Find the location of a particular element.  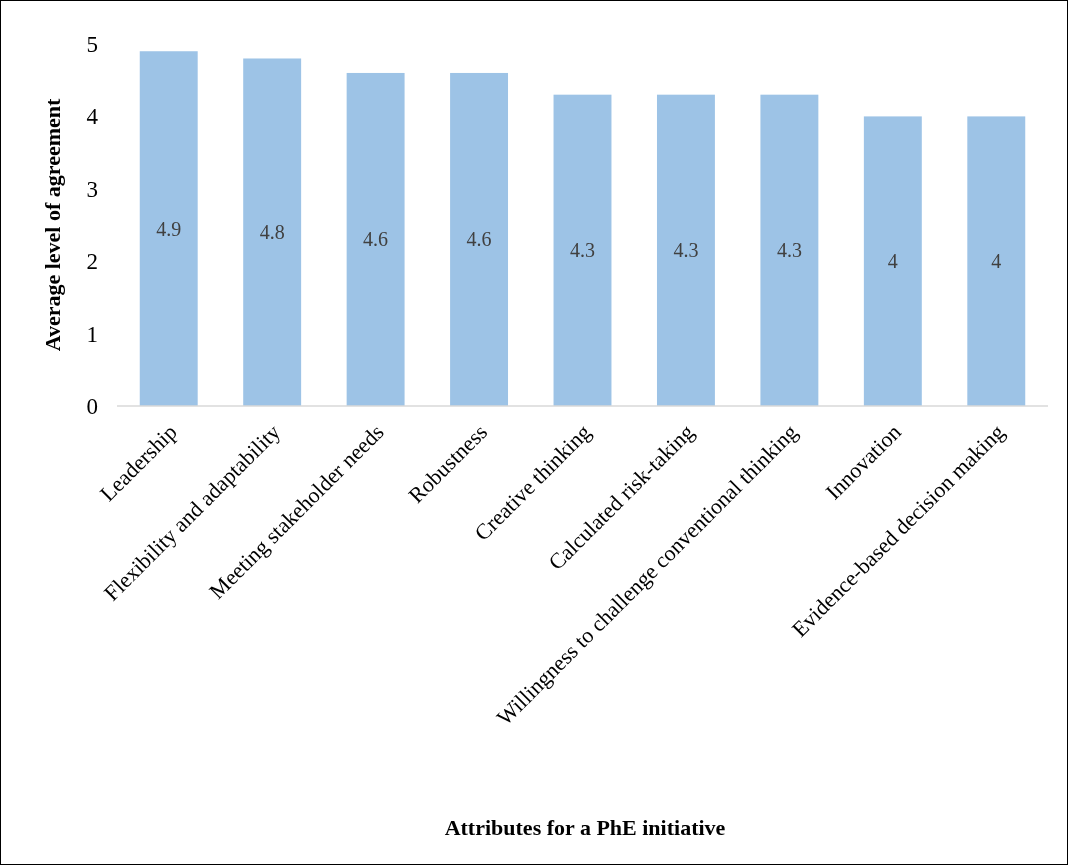

x-axis-title: Attributes for a PhE initiative is located at coordinates (585, 827).